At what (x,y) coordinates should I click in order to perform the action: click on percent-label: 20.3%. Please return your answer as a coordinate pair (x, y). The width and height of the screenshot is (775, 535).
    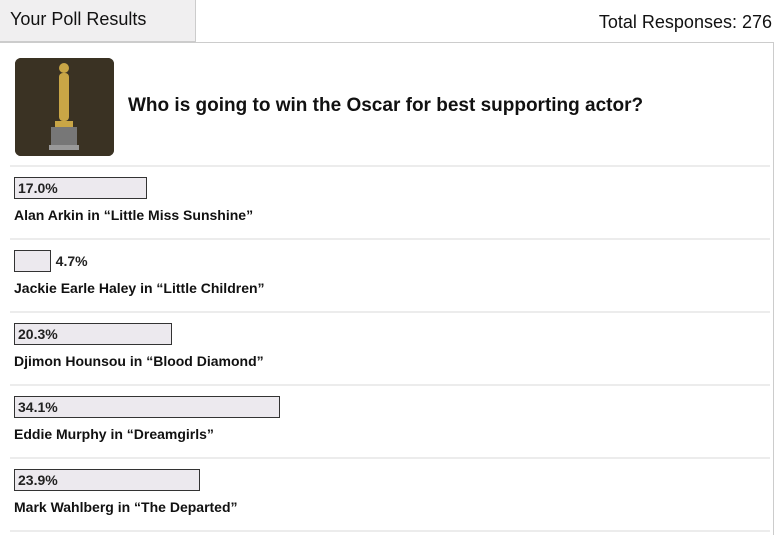
    Looking at the image, I should click on (38, 334).